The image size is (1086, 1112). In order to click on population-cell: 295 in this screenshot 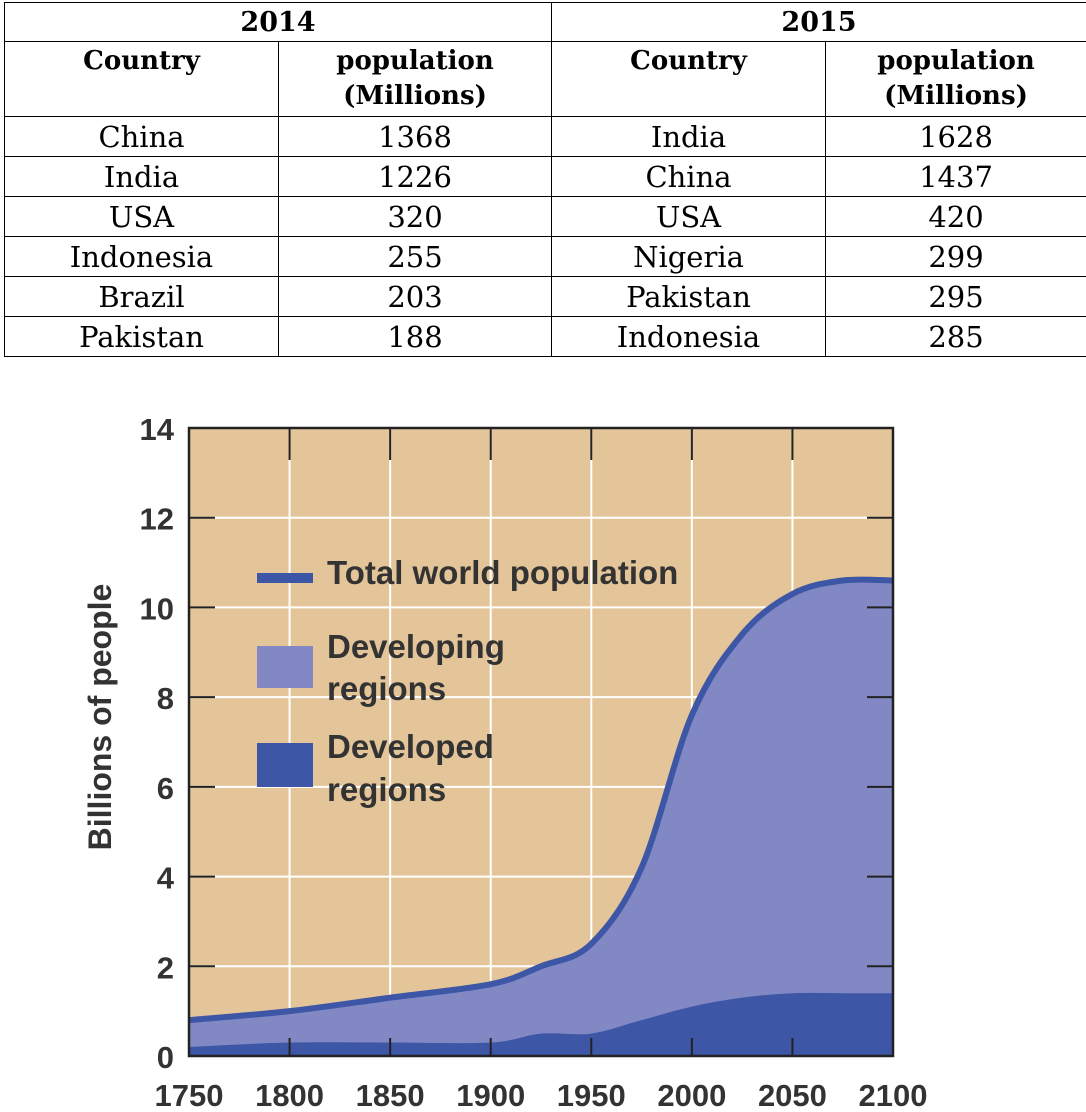, I will do `click(955, 296)`.